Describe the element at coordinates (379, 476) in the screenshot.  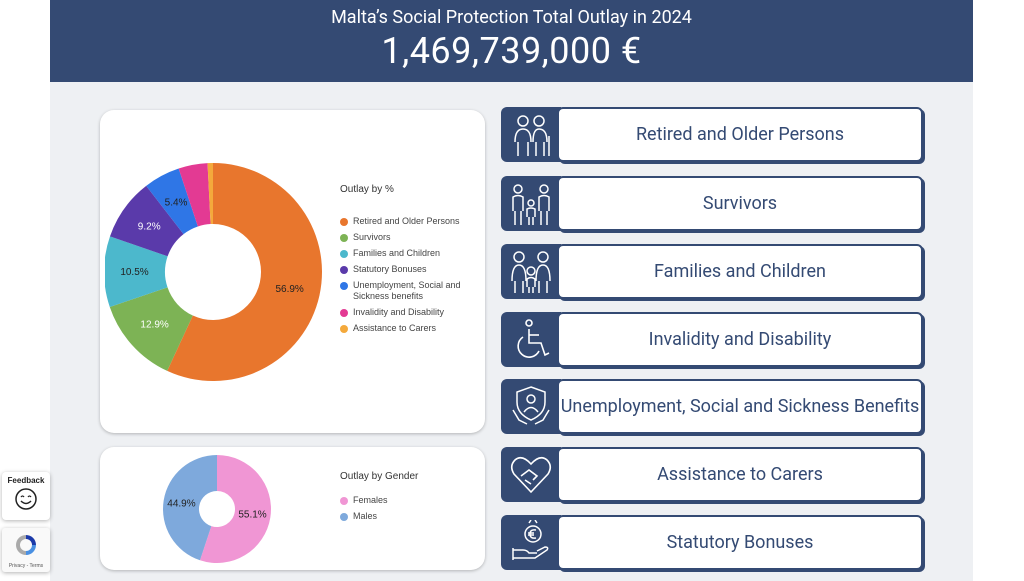
I see `chart-title: Outlay by Gender` at that location.